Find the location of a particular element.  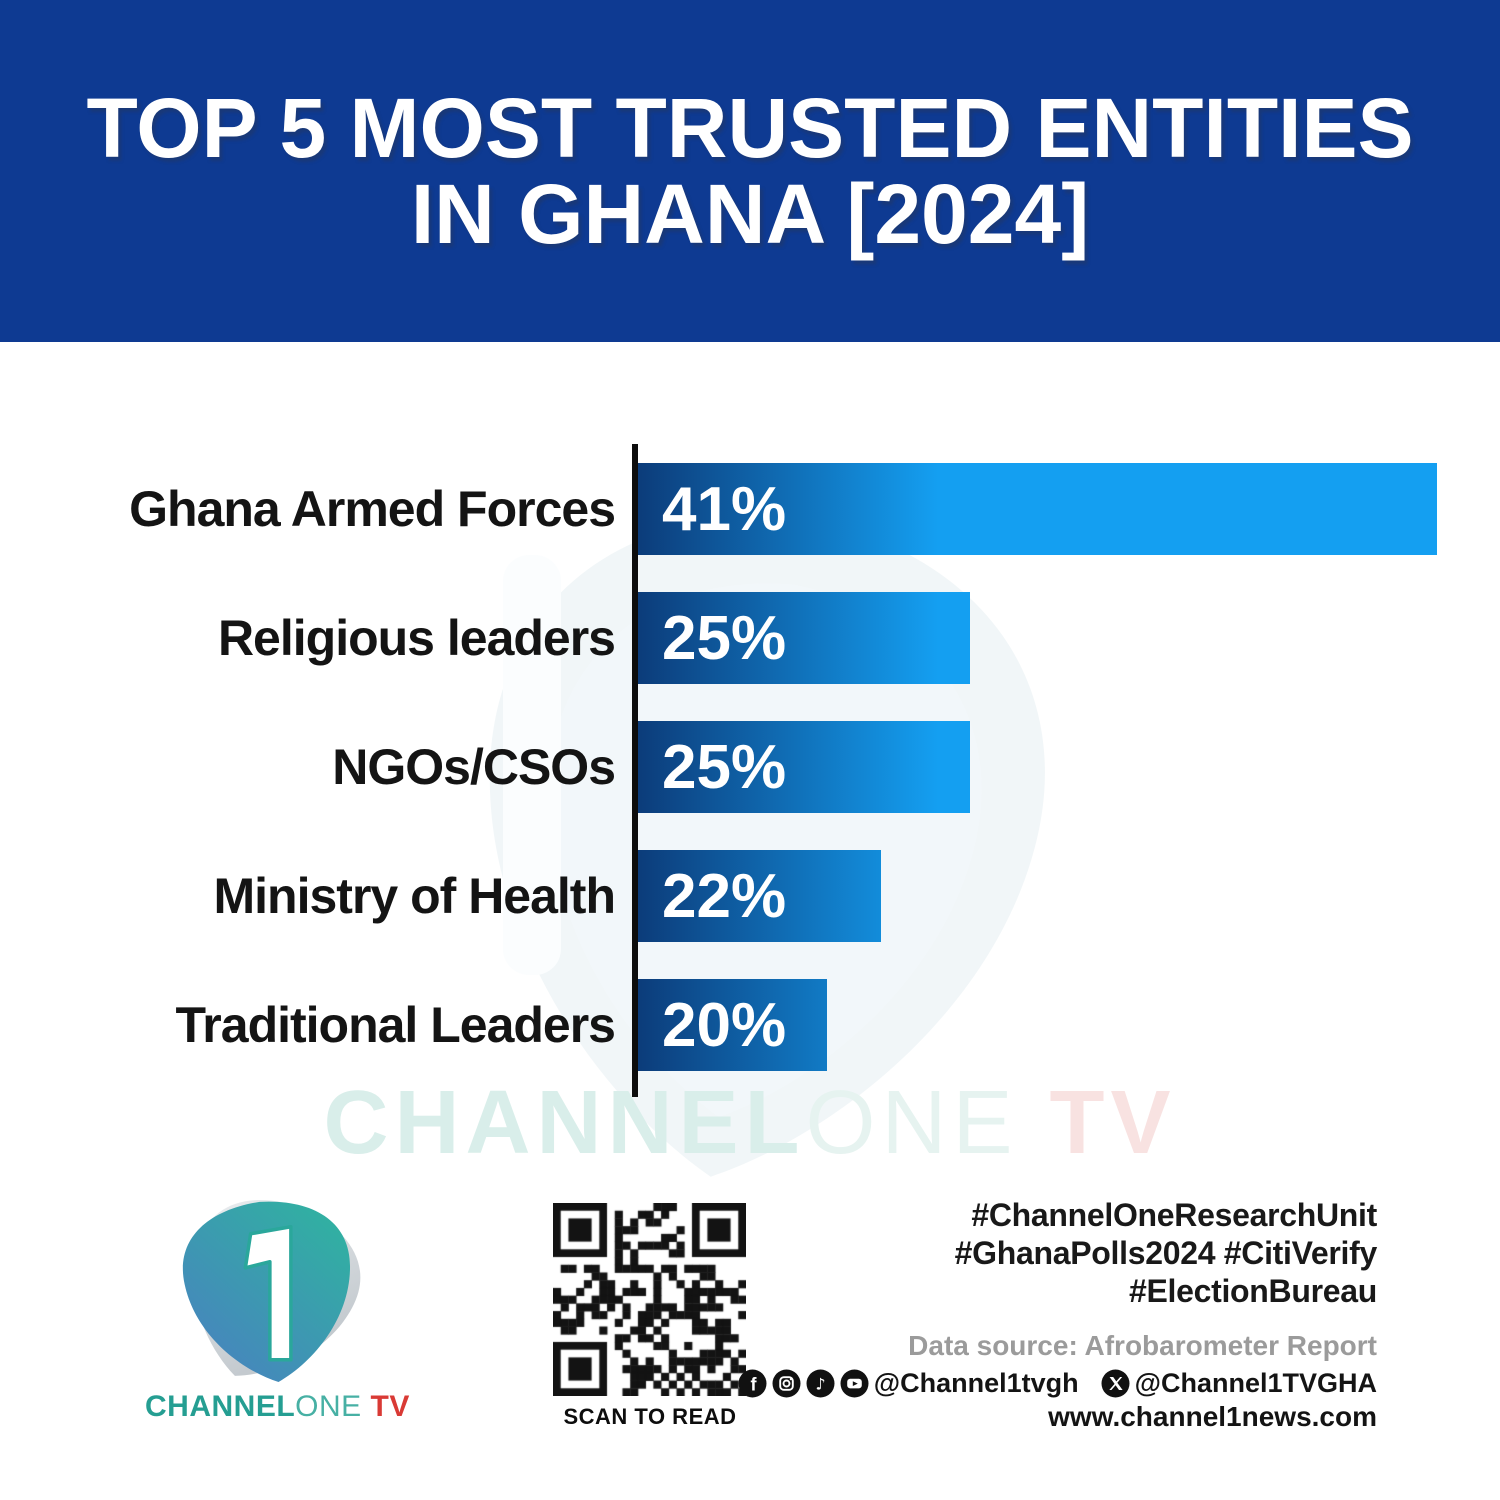

bar: 20% is located at coordinates (732, 1025).